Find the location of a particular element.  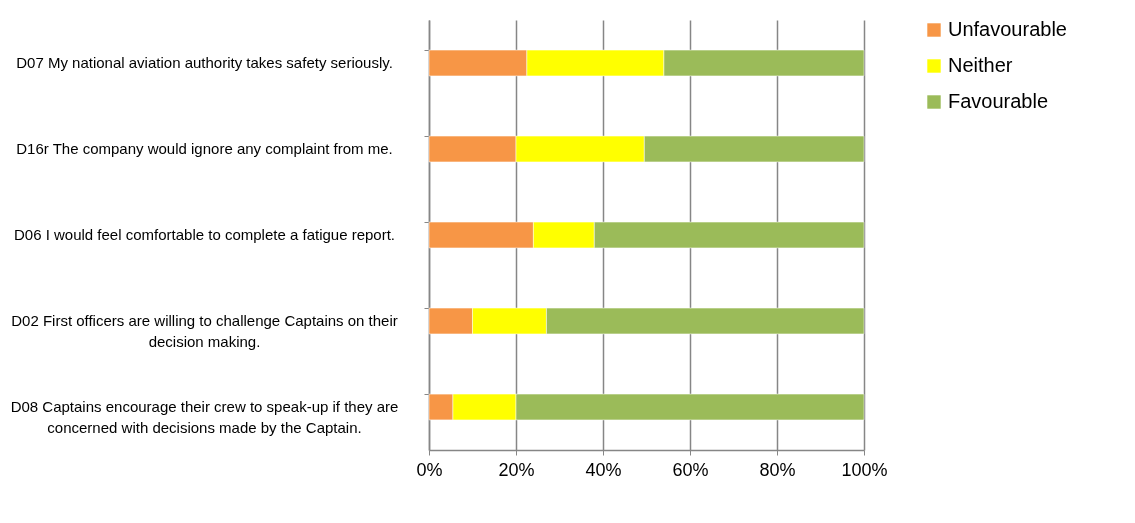

y-tick-label: D07 My national aviation authority takes safety seriously. is located at coordinates (204, 62).